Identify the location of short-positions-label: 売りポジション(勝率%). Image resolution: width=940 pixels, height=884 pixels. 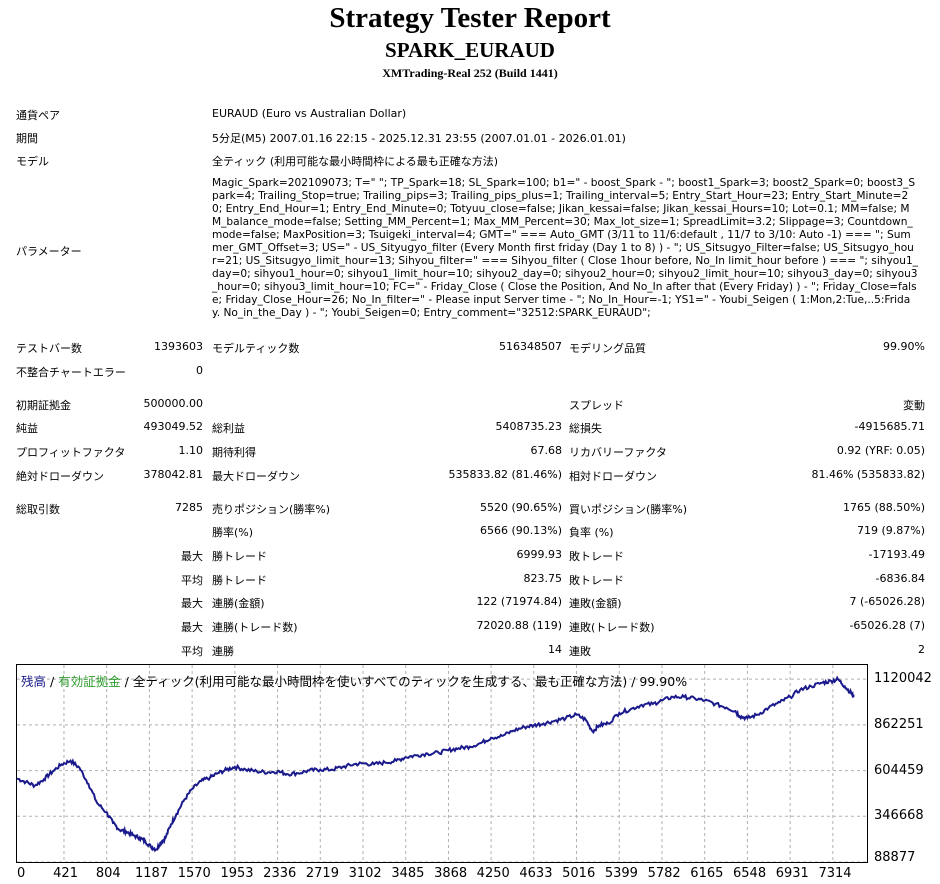
(271, 509).